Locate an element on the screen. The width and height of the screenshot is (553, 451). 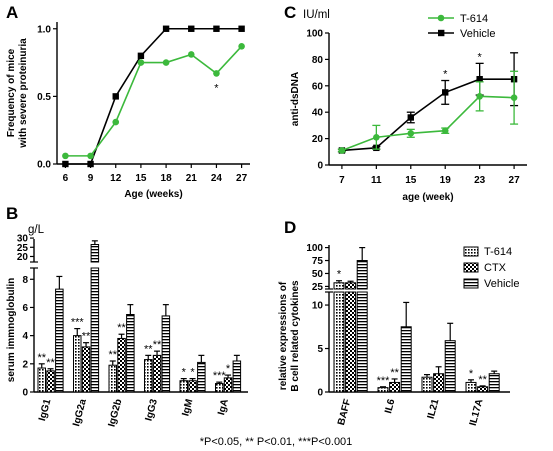
a-x-tick-label: 21 is located at coordinates (192, 178).